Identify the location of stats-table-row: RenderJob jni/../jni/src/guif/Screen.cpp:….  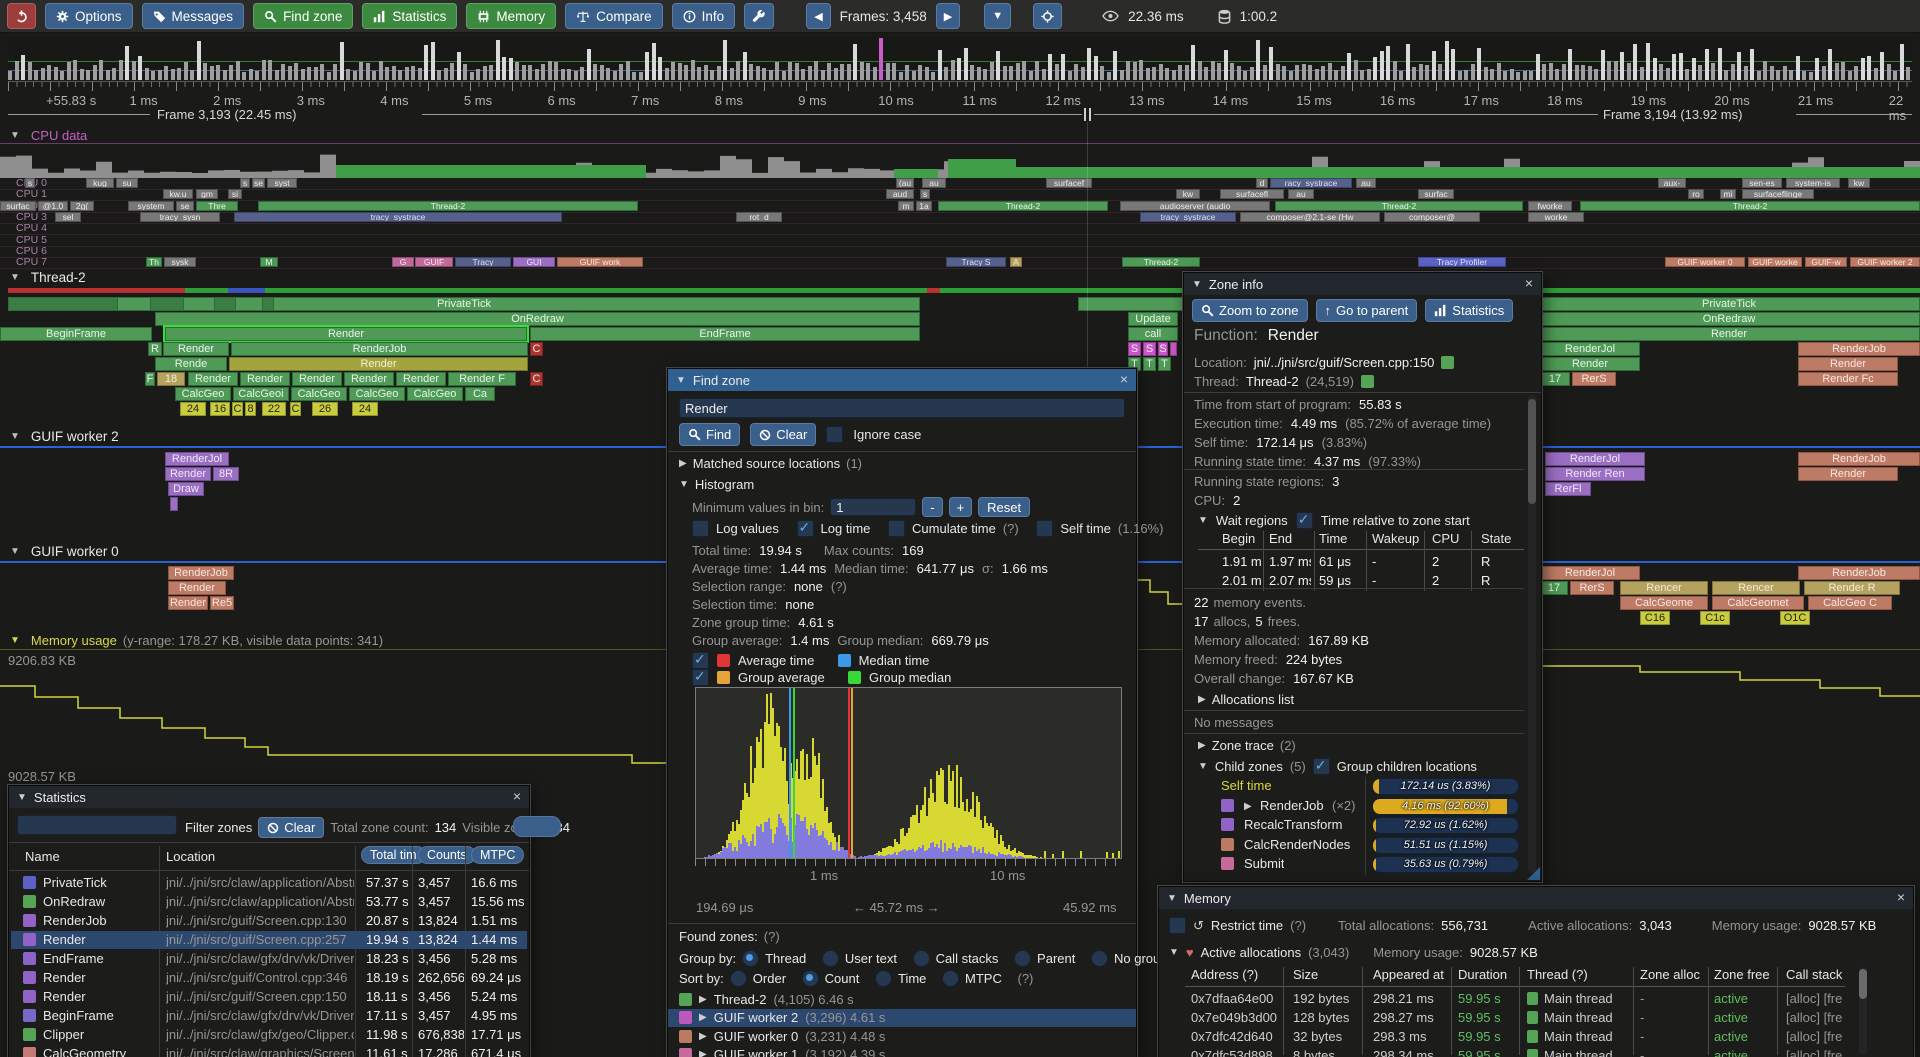
(269, 921).